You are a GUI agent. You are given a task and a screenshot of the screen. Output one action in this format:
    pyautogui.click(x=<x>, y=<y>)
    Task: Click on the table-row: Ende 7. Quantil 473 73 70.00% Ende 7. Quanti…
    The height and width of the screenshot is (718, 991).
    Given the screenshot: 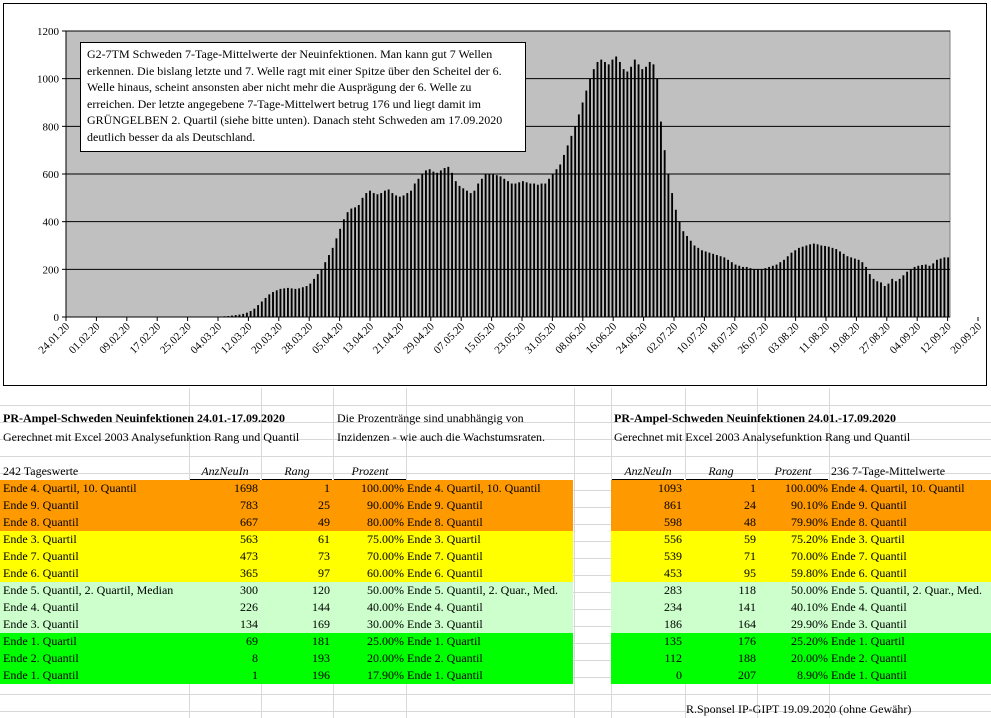 What is the action you would take?
    pyautogui.click(x=286, y=556)
    